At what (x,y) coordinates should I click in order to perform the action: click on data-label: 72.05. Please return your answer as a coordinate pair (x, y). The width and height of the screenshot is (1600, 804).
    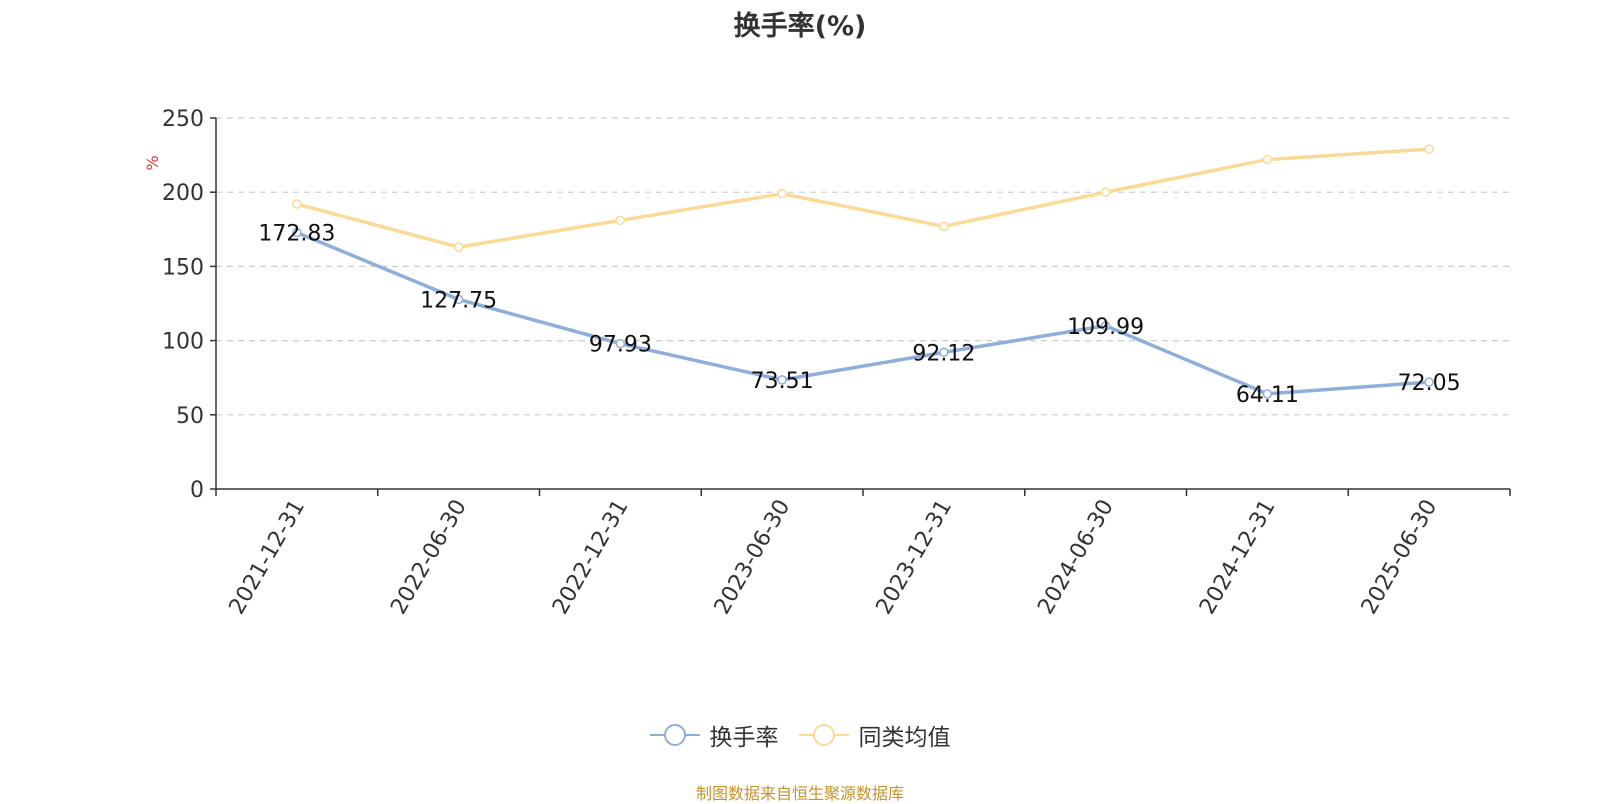
    Looking at the image, I should click on (1429, 383).